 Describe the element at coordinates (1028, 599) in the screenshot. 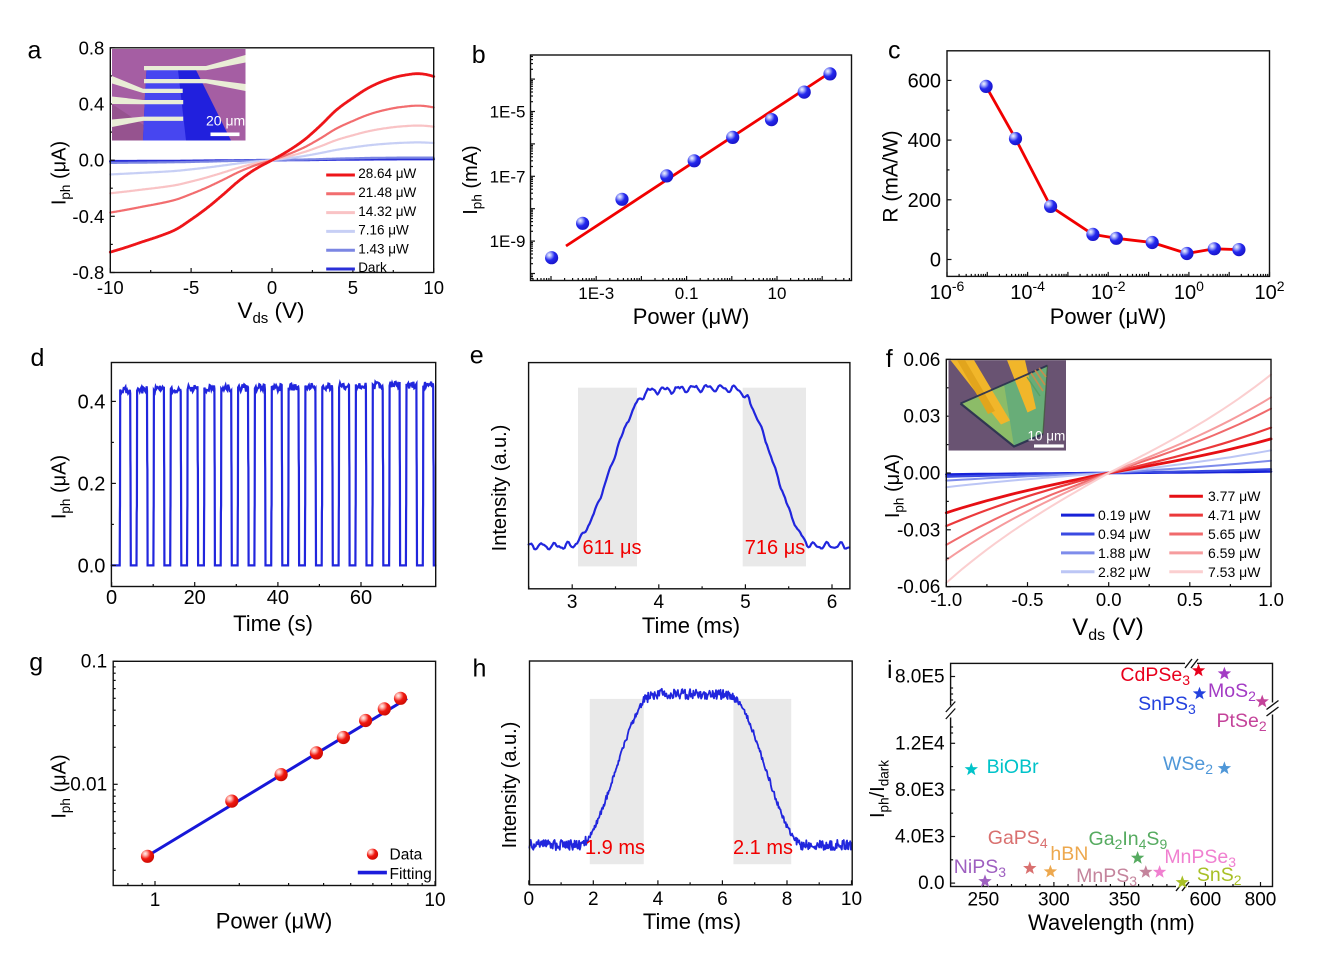

I see `svg-text: -0.5` at that location.